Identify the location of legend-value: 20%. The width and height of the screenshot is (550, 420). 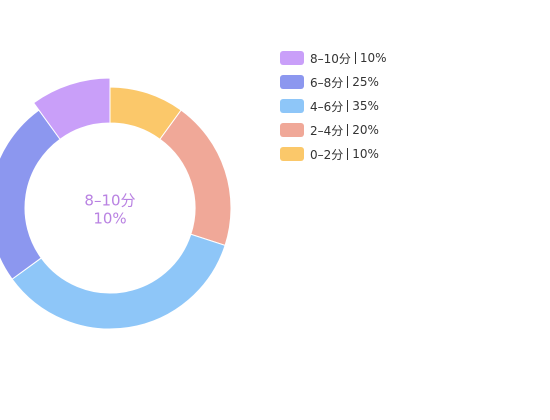
(365, 130).